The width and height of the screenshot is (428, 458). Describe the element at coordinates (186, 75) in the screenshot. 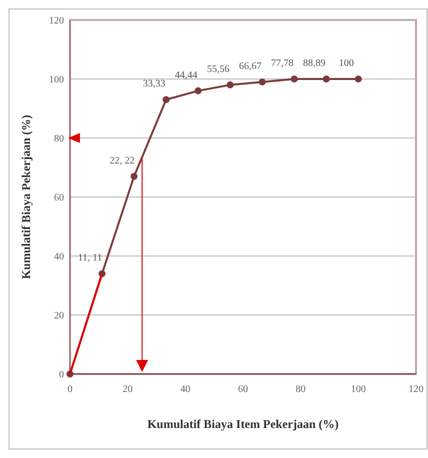

I see `annotation: 44,44` at that location.